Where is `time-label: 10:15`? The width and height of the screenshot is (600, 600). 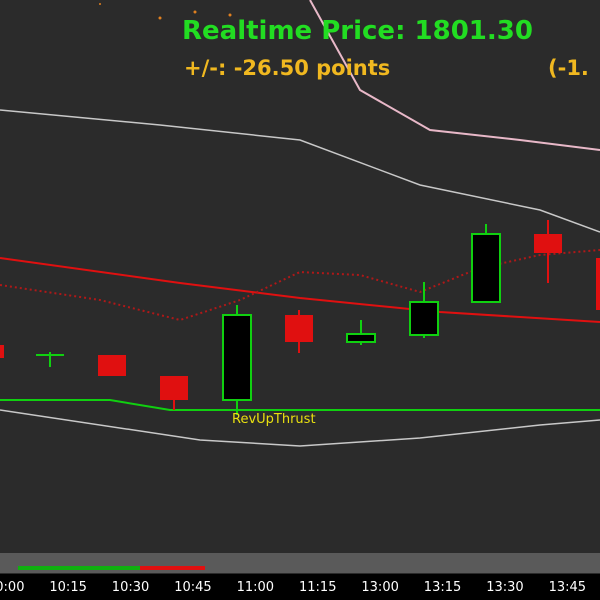
time-label: 10:15 is located at coordinates (67, 587).